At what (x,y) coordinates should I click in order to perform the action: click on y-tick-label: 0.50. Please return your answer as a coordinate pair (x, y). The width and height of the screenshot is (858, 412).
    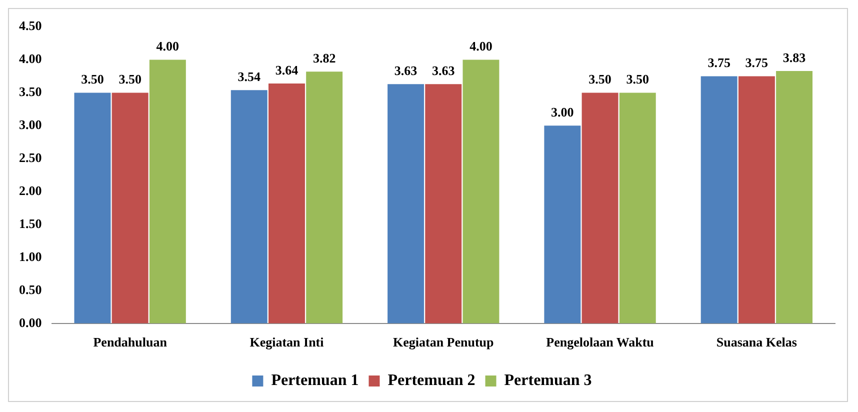
    Looking at the image, I should click on (30, 289).